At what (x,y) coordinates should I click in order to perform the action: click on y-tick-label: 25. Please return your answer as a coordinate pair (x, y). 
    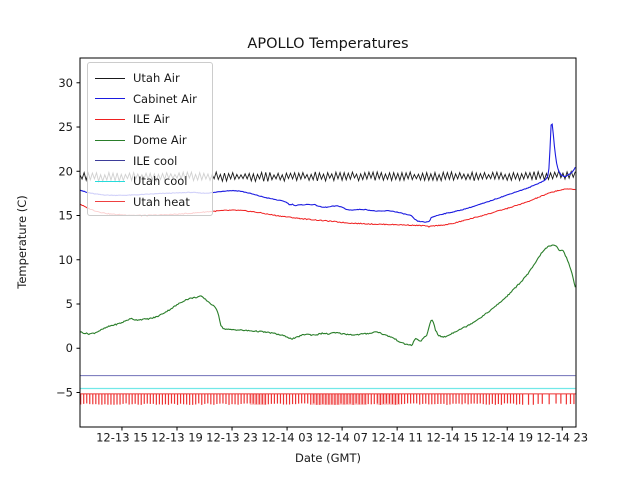
    Looking at the image, I should click on (65, 127).